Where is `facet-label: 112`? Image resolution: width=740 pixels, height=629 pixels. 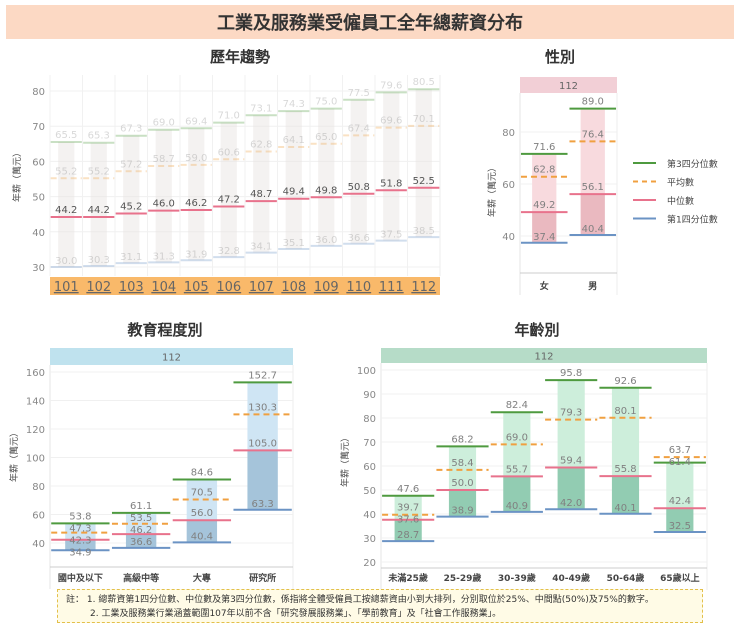
facet-label: 112 is located at coordinates (543, 357).